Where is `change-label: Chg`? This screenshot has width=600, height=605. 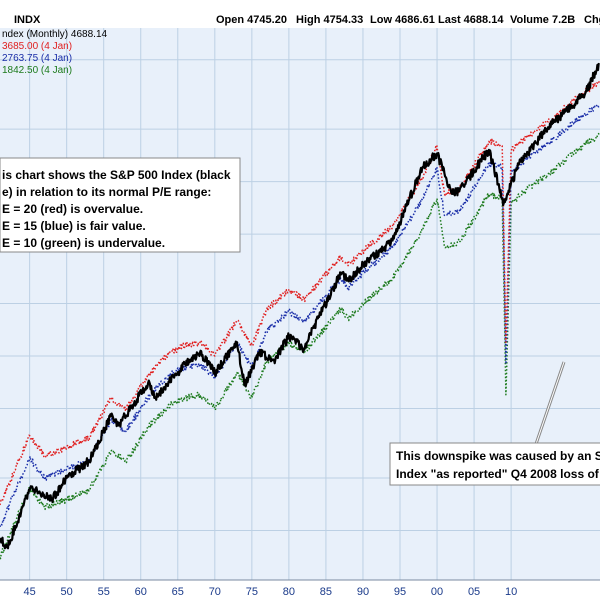 change-label: Chg is located at coordinates (592, 20).